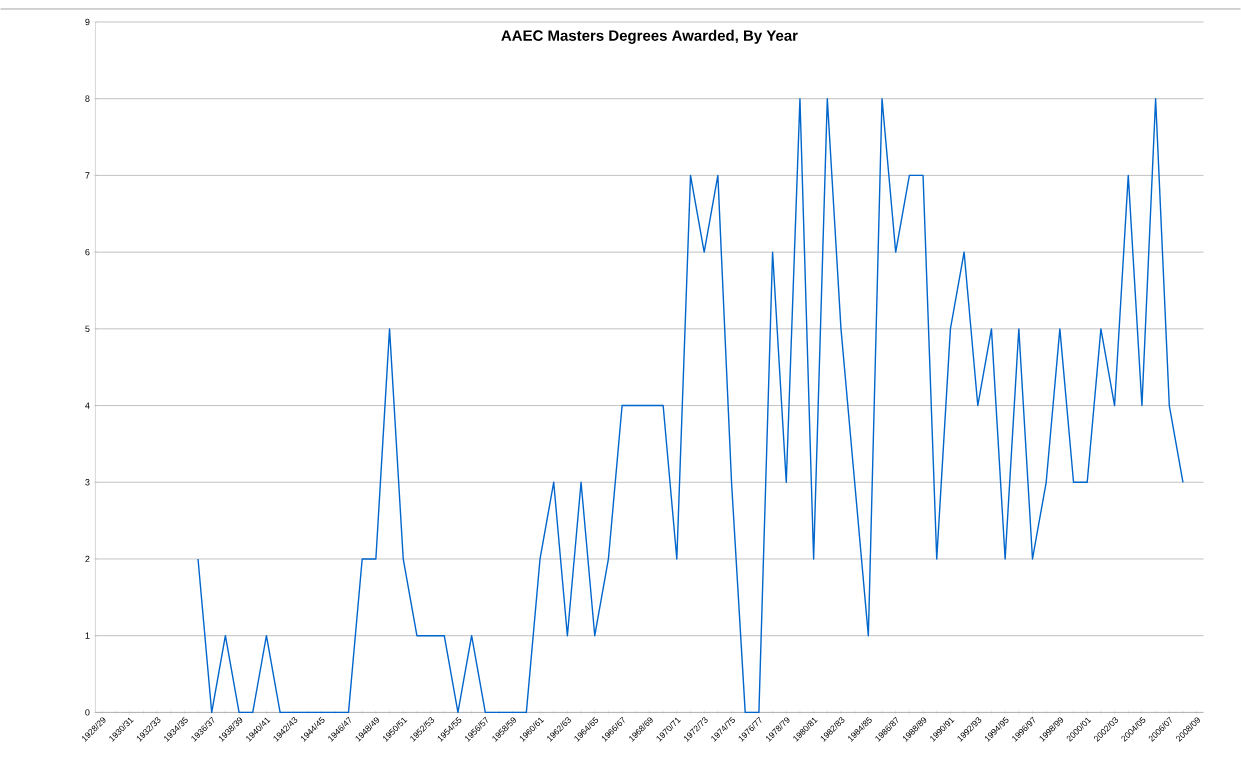 The width and height of the screenshot is (1241, 781). What do you see at coordinates (87, 252) in the screenshot?
I see `y-tick-label: 6` at bounding box center [87, 252].